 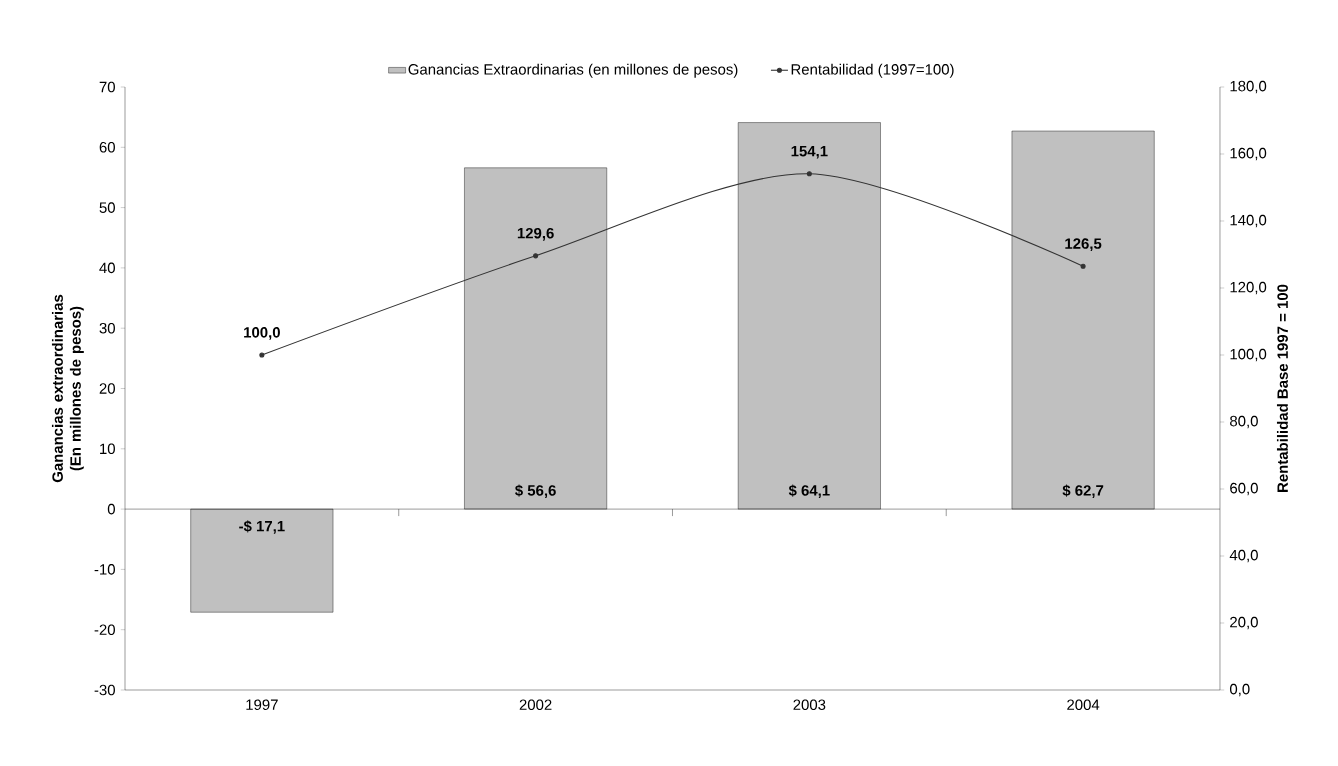 What do you see at coordinates (535, 491) in the screenshot?
I see `data-label: $ 56,6` at bounding box center [535, 491].